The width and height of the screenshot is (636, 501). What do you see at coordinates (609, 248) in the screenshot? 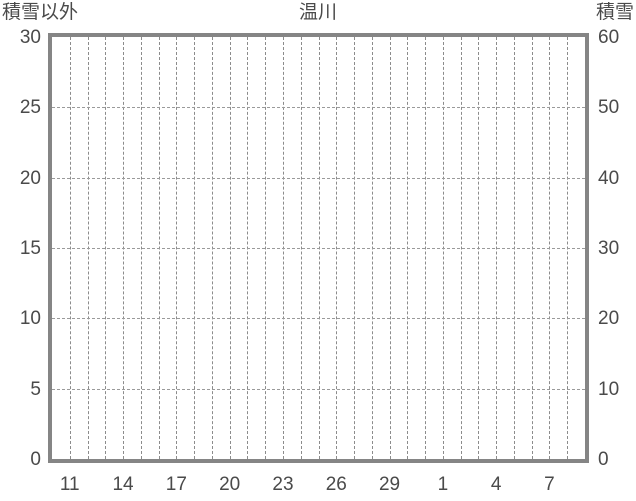
I see `y-tick-label-right: 30` at bounding box center [609, 248].